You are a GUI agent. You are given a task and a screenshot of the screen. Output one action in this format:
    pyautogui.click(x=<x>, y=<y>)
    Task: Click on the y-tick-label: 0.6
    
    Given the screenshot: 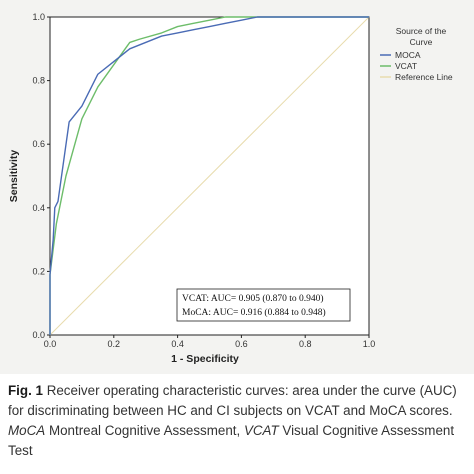 What is the action you would take?
    pyautogui.click(x=38, y=144)
    